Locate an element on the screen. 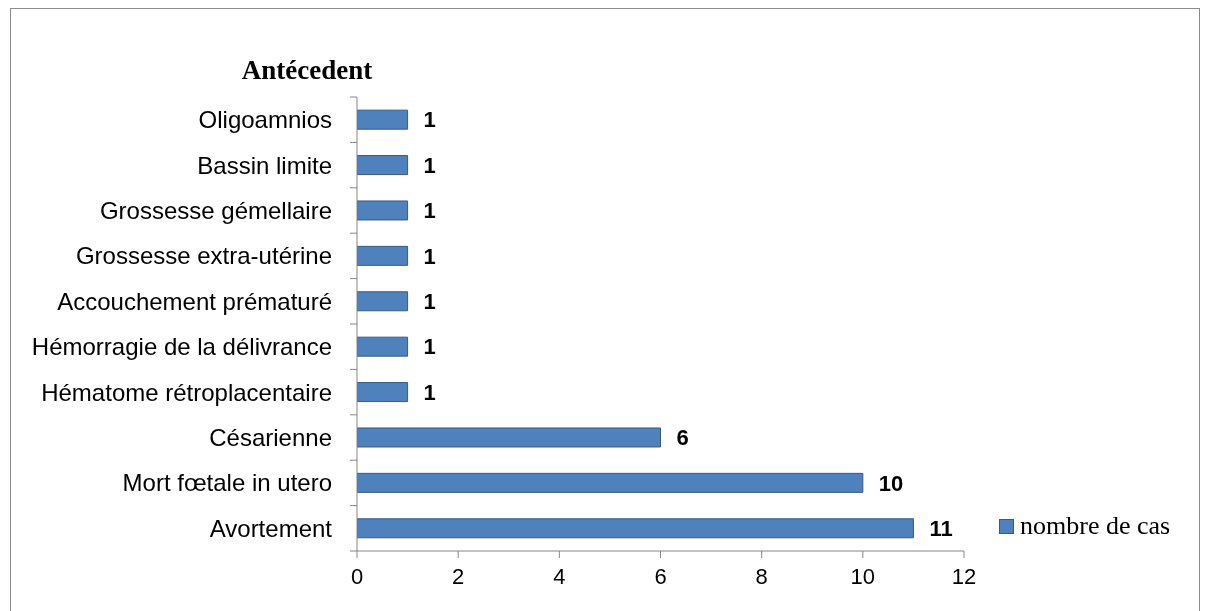 Image resolution: width=1209 pixels, height=611 pixels. x-tick-label: 10 is located at coordinates (863, 576).